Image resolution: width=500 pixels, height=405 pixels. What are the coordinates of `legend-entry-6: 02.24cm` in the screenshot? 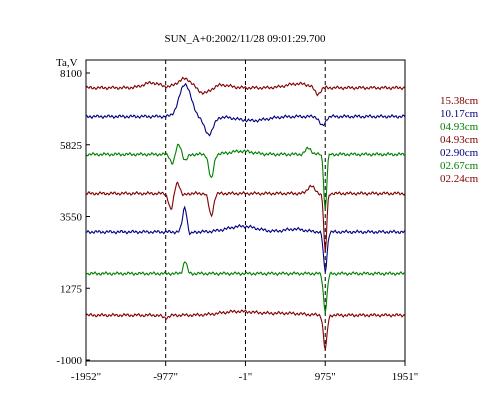 It's located at (459, 179).